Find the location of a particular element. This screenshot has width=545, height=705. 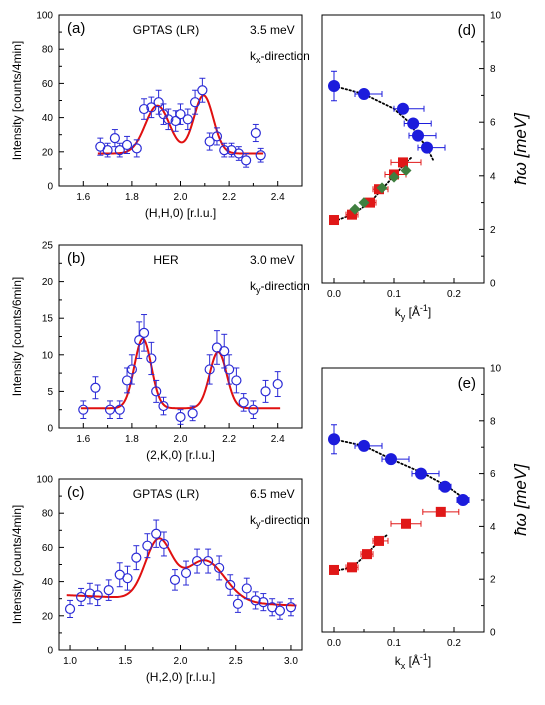

y-axis-label: ħω [meV] is located at coordinates (520, 148).